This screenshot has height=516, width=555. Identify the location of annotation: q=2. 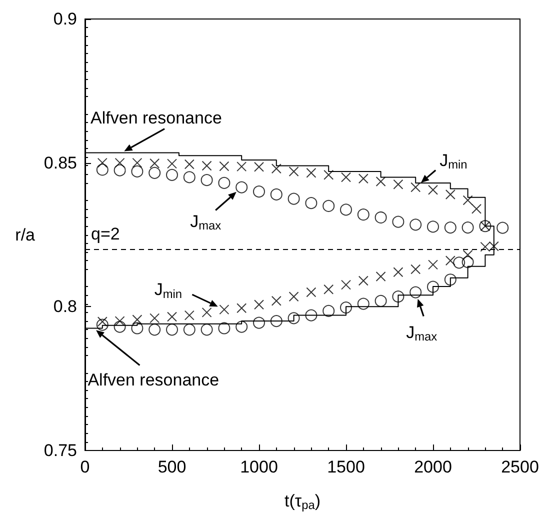
(105, 234).